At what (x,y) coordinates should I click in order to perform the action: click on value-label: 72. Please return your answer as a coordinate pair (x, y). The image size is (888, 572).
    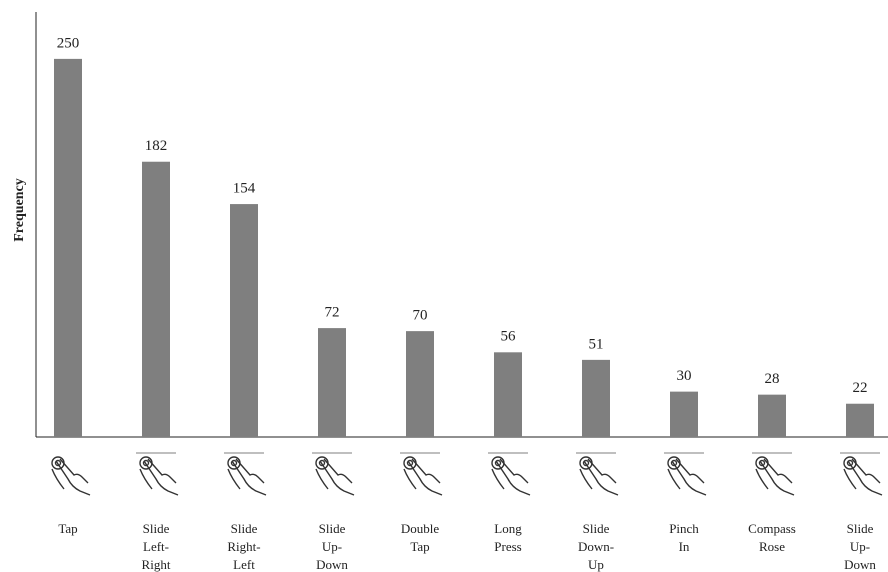
    Looking at the image, I should click on (332, 313).